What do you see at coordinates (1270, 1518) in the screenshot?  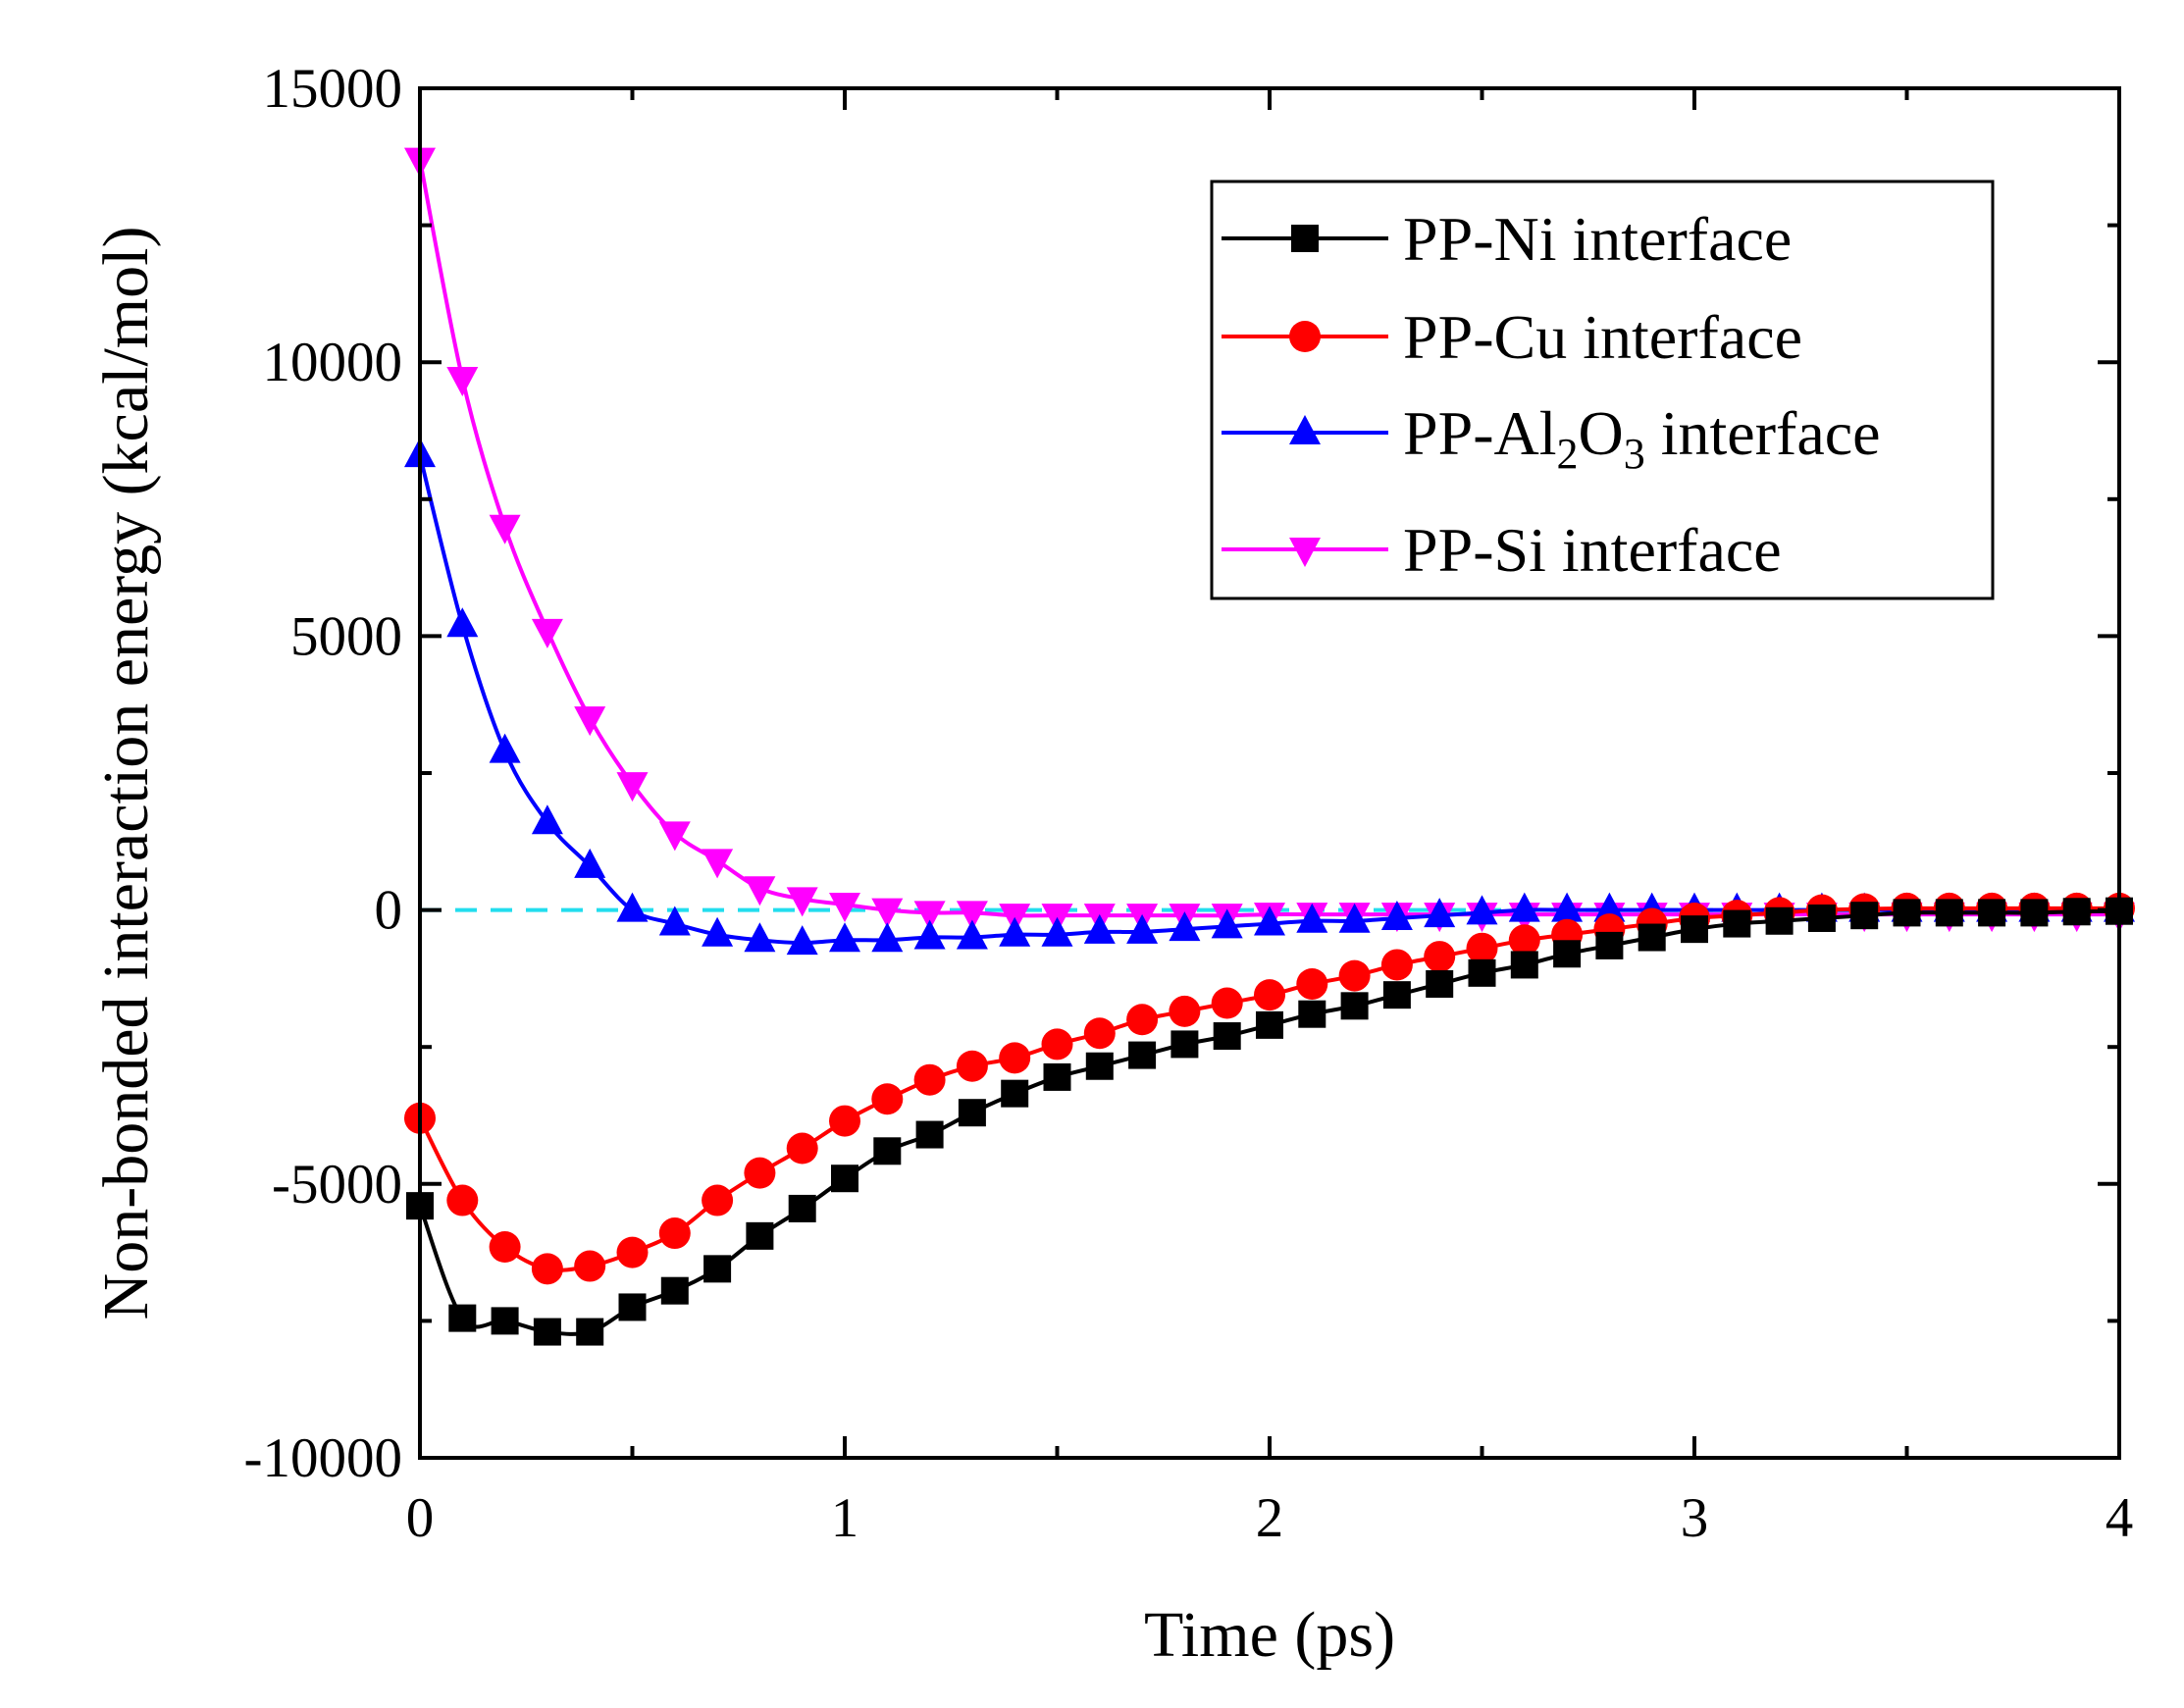 I see `x-tick-label: 2` at bounding box center [1270, 1518].